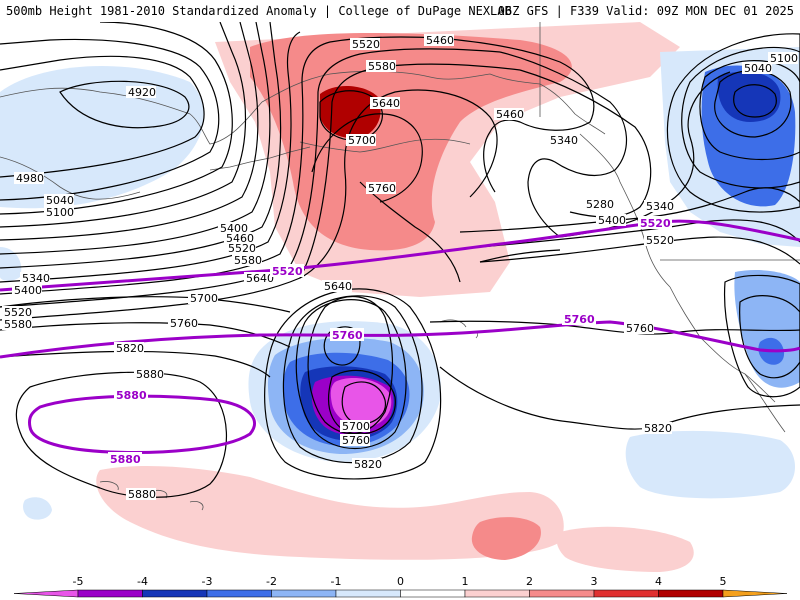  Describe the element at coordinates (625, 210) in the screenshot. I see `coast-bc` at that location.